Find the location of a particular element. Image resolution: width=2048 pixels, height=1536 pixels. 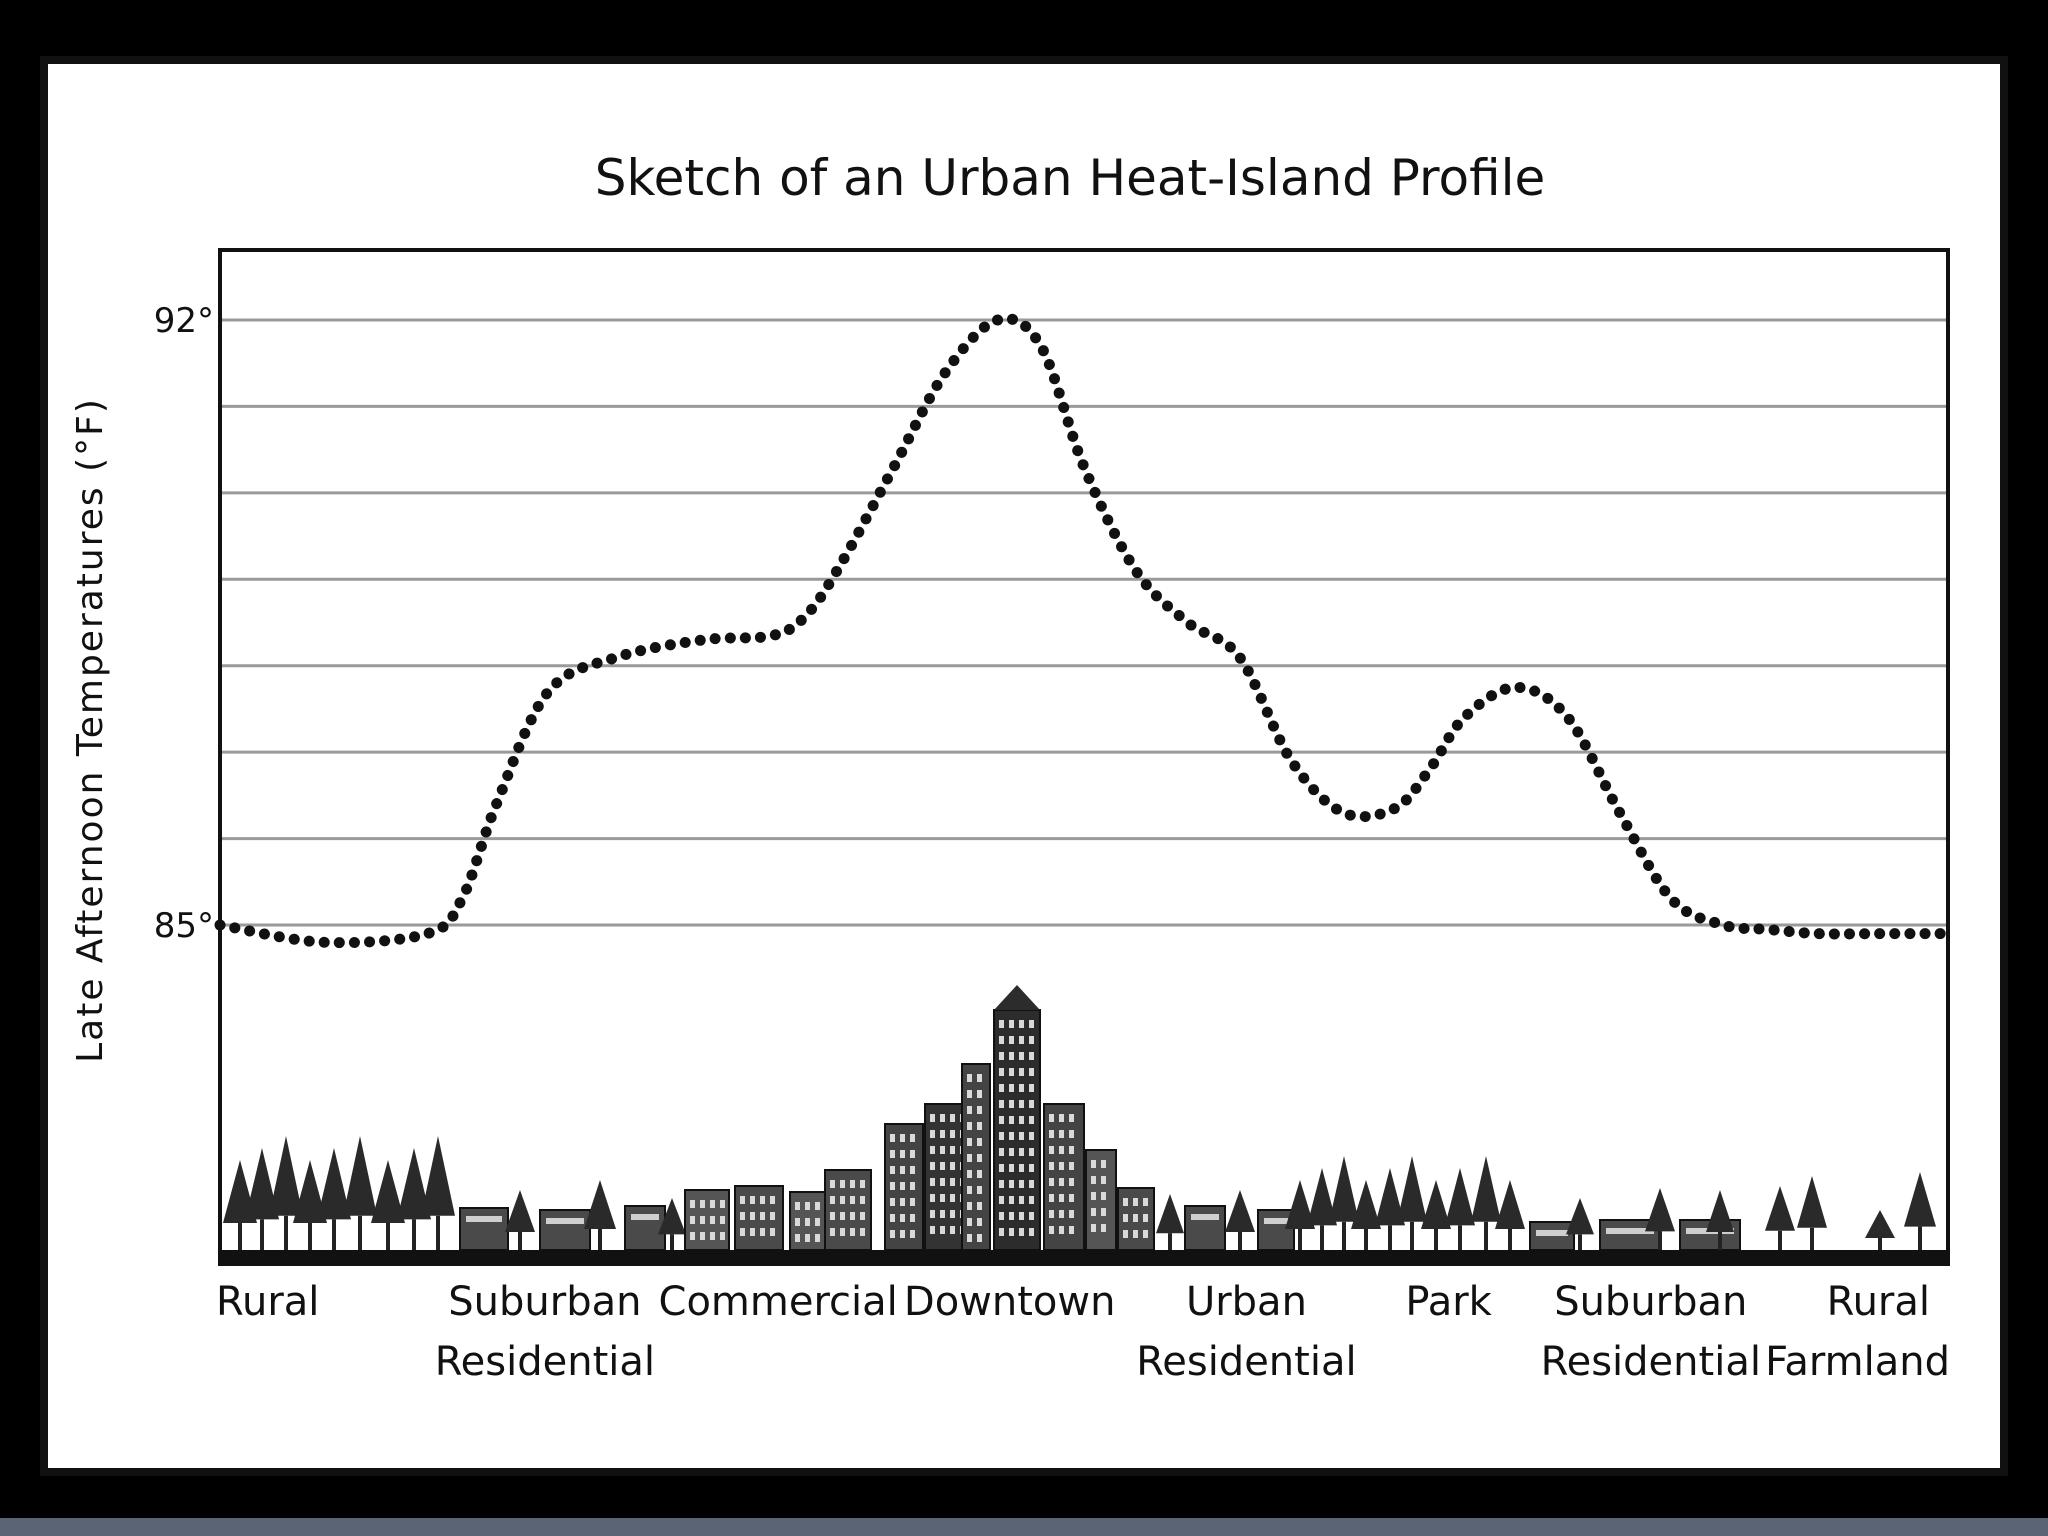

category-label: Farmland is located at coordinates (1857, 1362).